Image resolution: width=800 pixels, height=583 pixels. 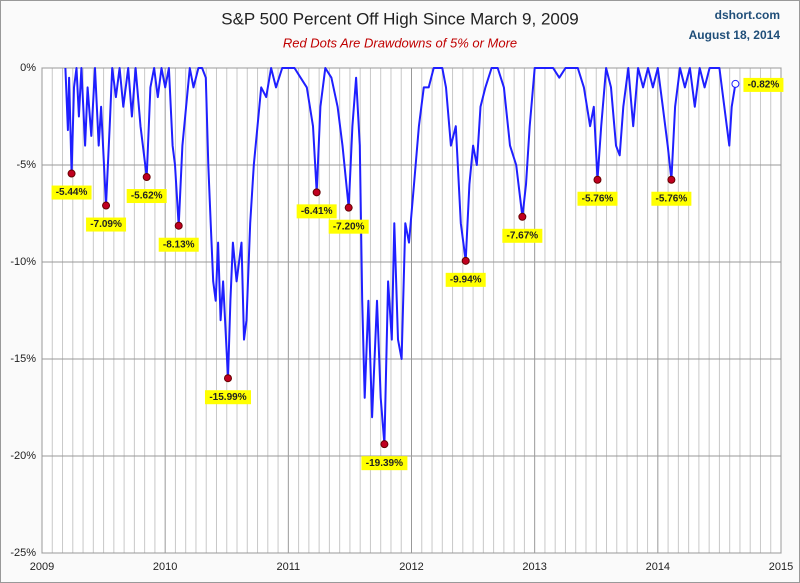 I want to click on data-label: -6.41%, so click(x=317, y=211).